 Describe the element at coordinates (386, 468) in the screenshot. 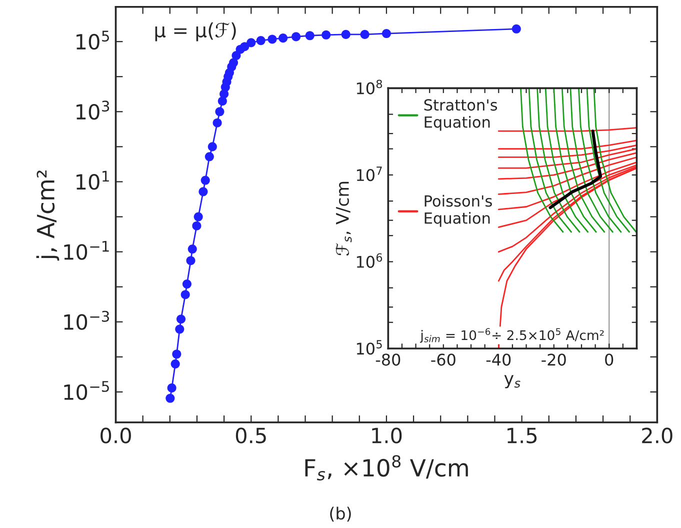

I see `x-axis-title: F$_{s}$, ×10$^{8}$ V/cm` at that location.